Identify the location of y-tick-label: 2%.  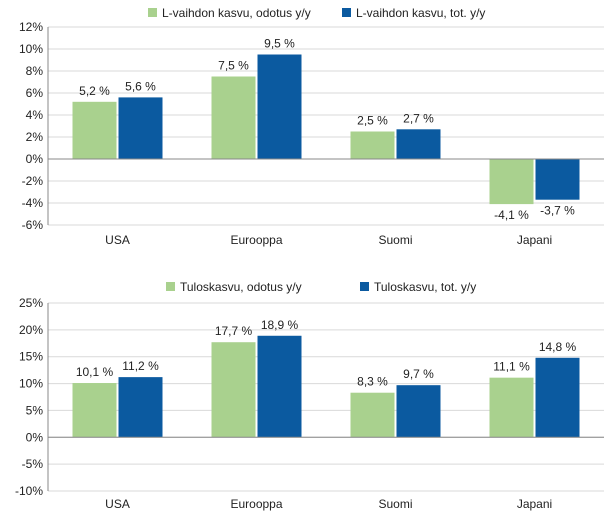
(35, 137).